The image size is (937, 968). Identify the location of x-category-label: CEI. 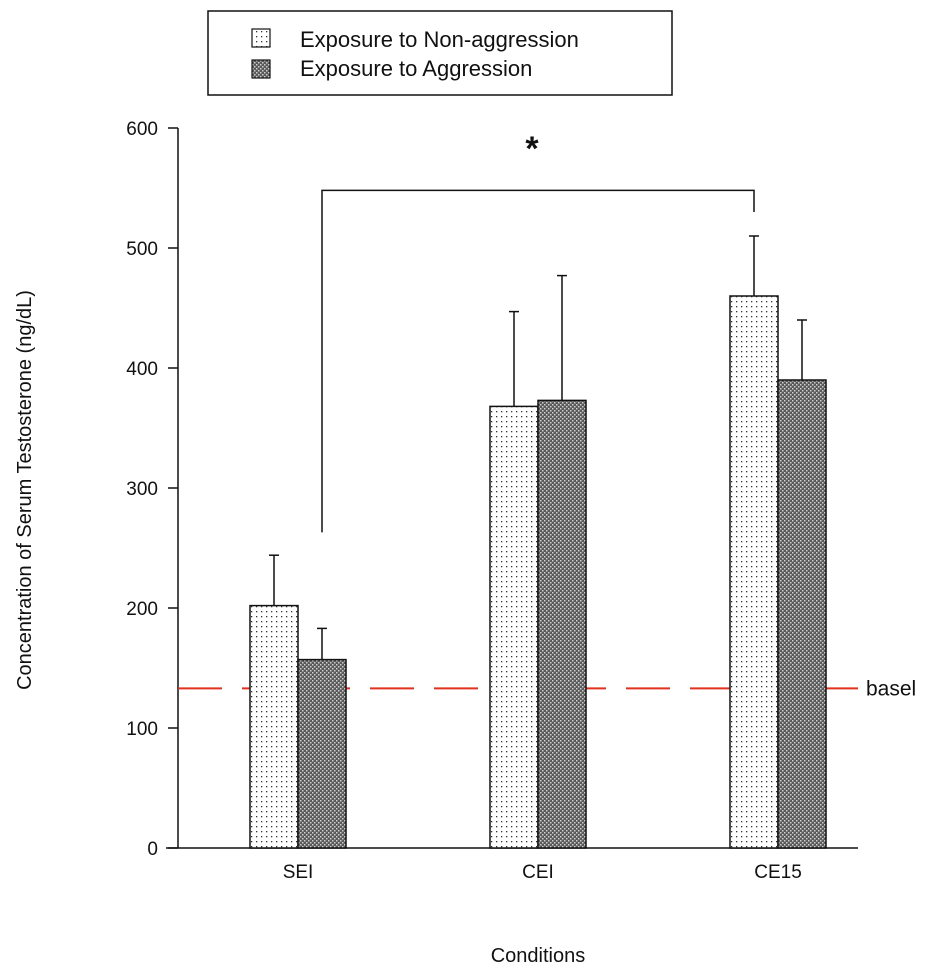
(538, 872).